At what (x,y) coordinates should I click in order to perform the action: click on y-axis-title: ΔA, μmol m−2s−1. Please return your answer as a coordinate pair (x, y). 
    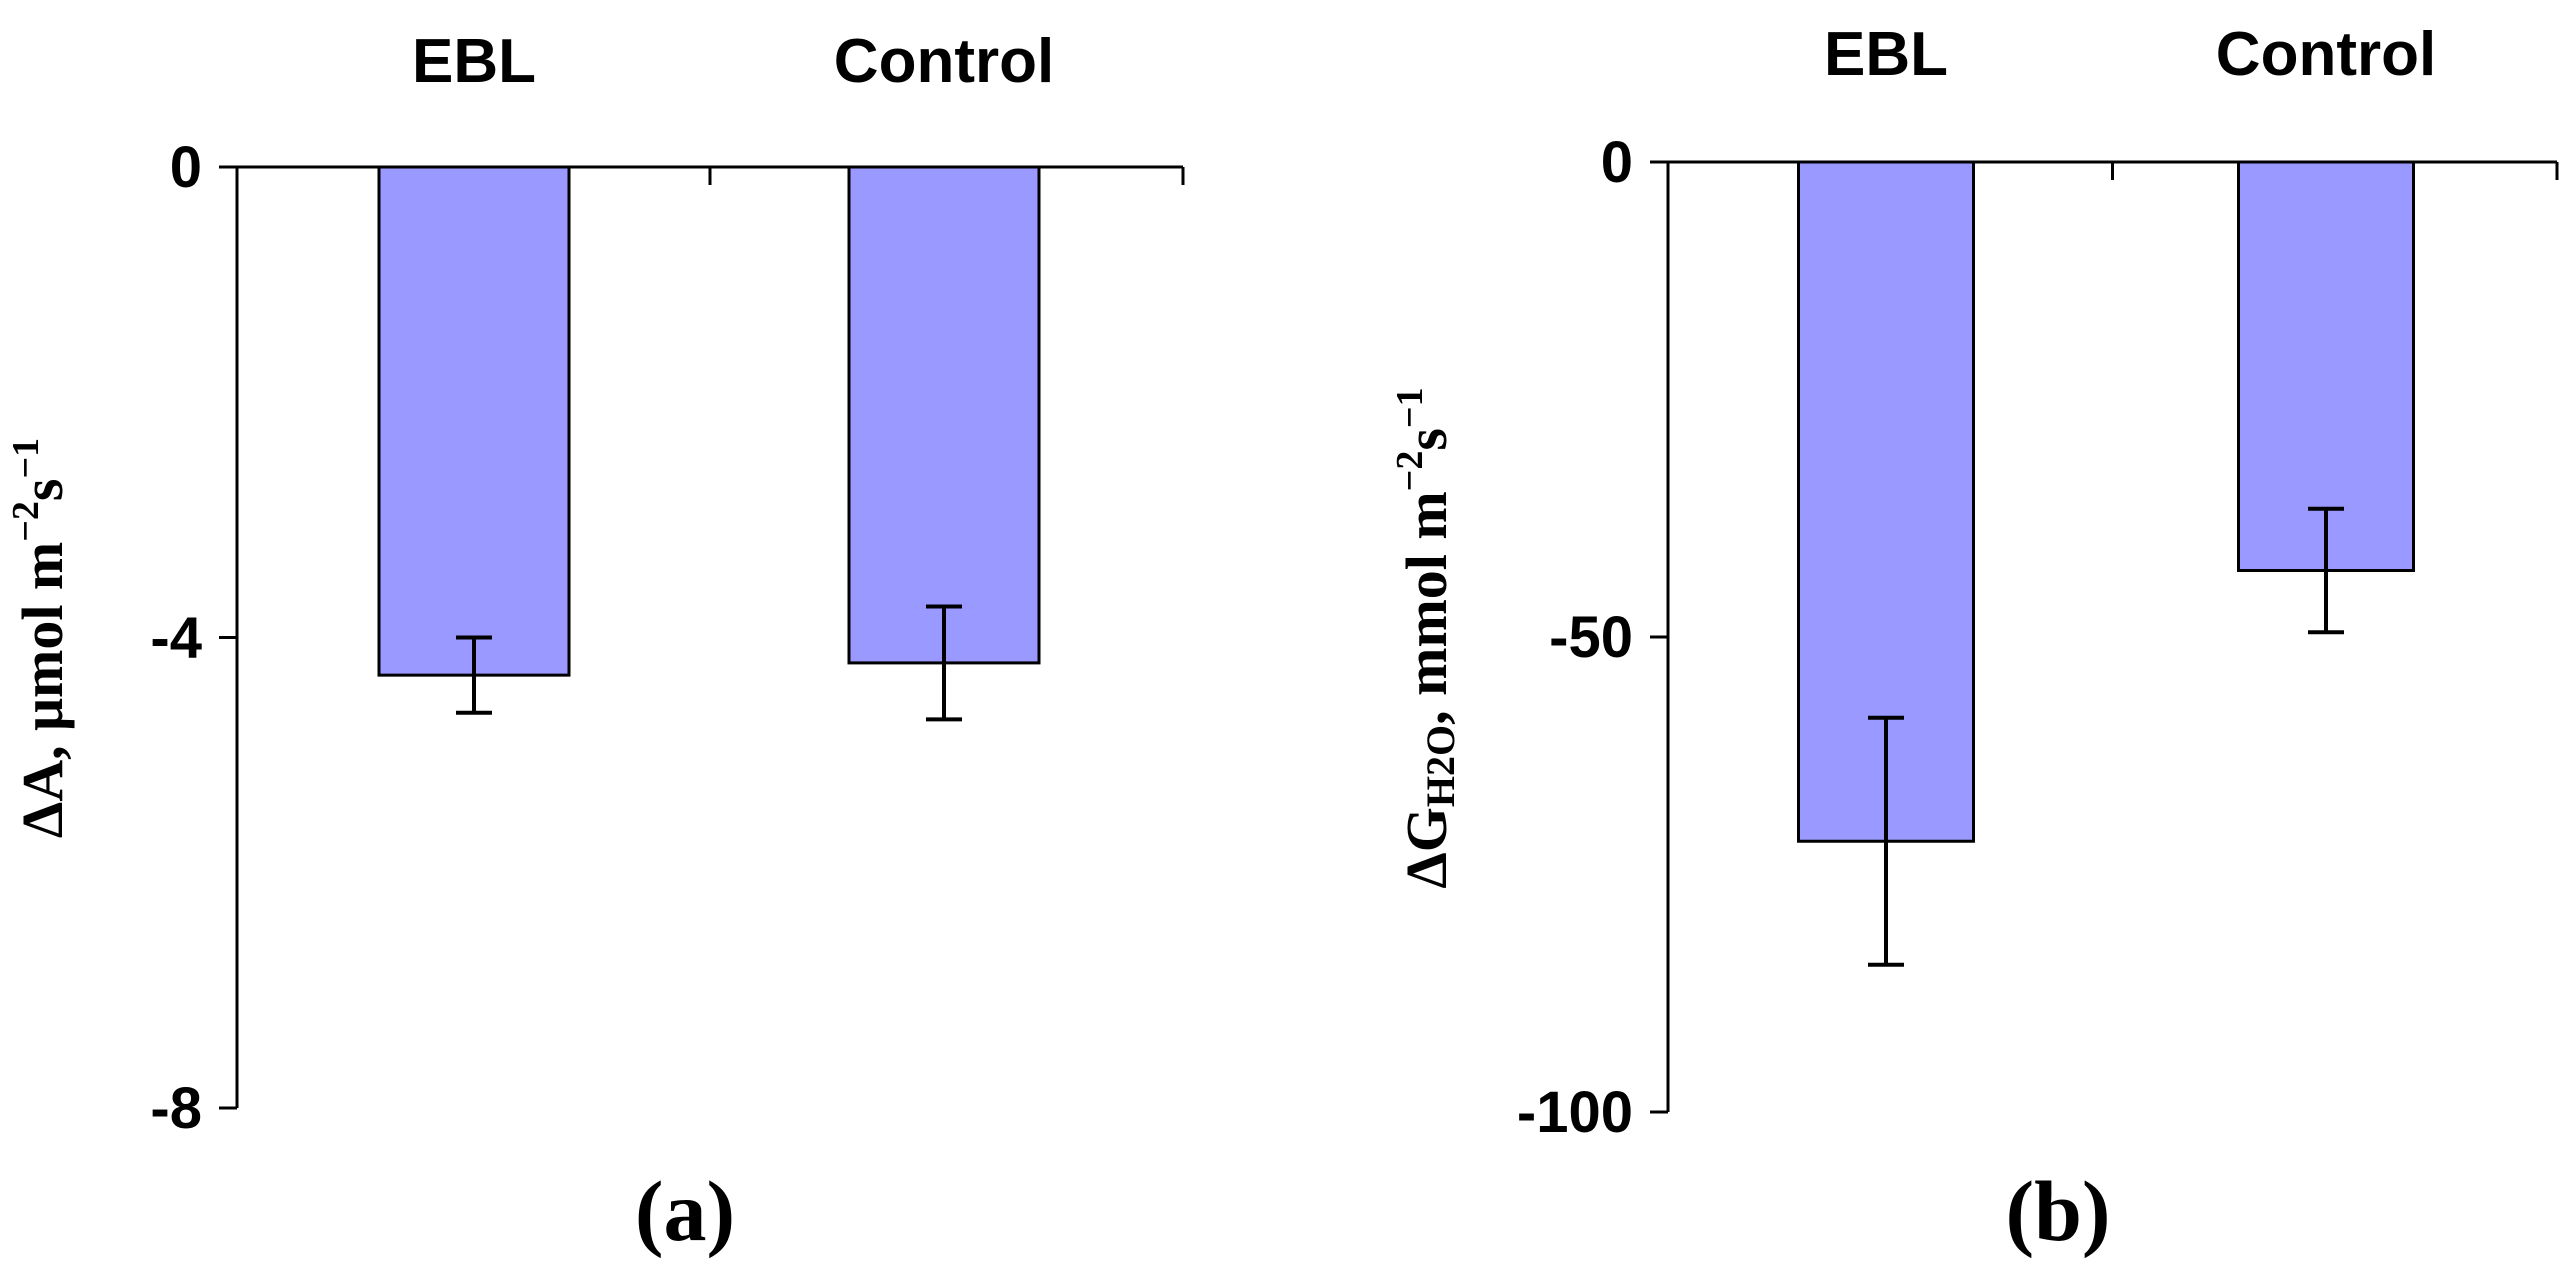
    Looking at the image, I should click on (40, 638).